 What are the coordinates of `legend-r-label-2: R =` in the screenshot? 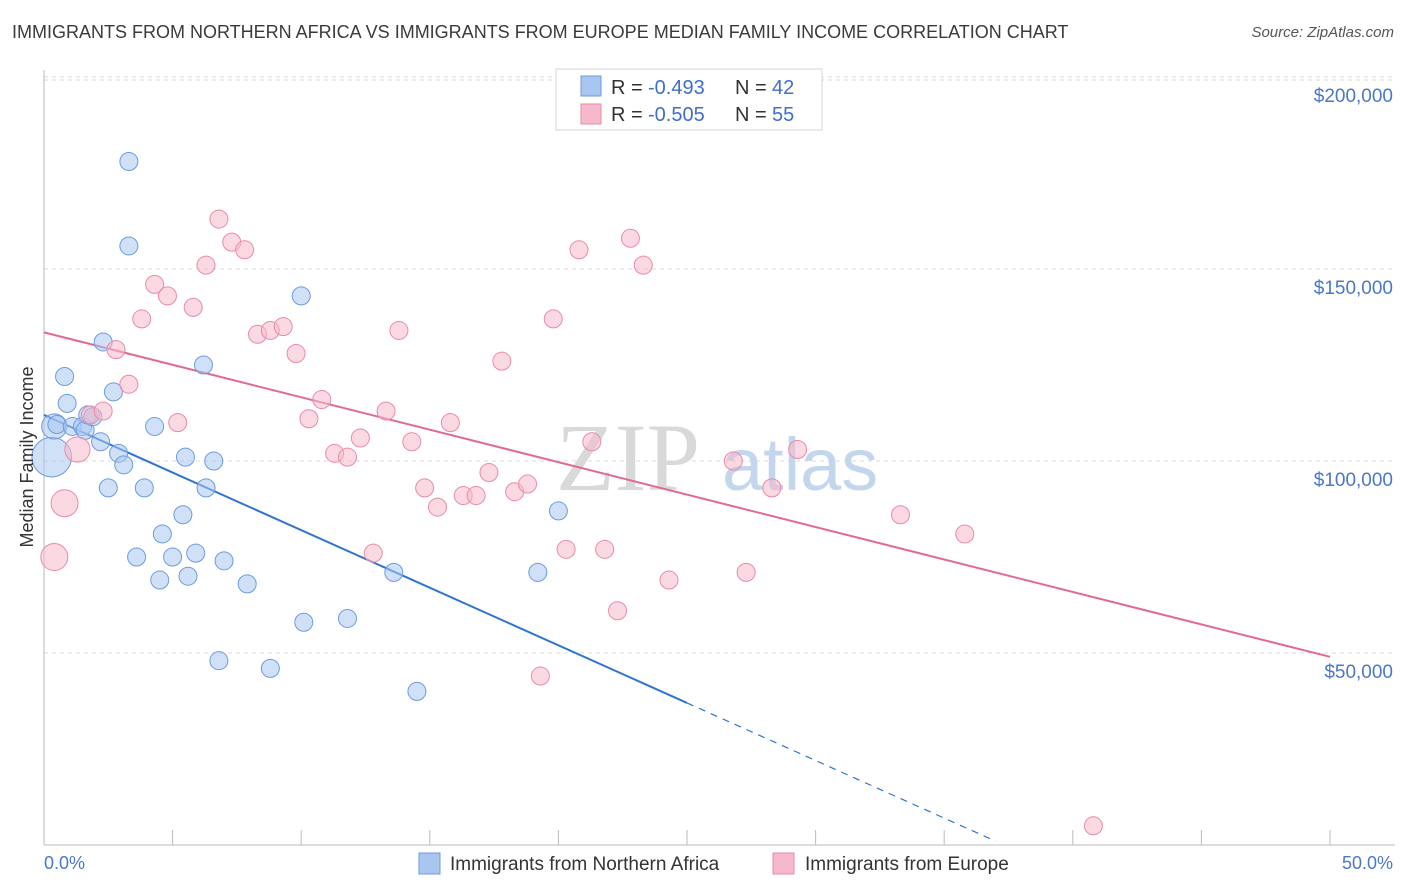 It's located at (627, 115).